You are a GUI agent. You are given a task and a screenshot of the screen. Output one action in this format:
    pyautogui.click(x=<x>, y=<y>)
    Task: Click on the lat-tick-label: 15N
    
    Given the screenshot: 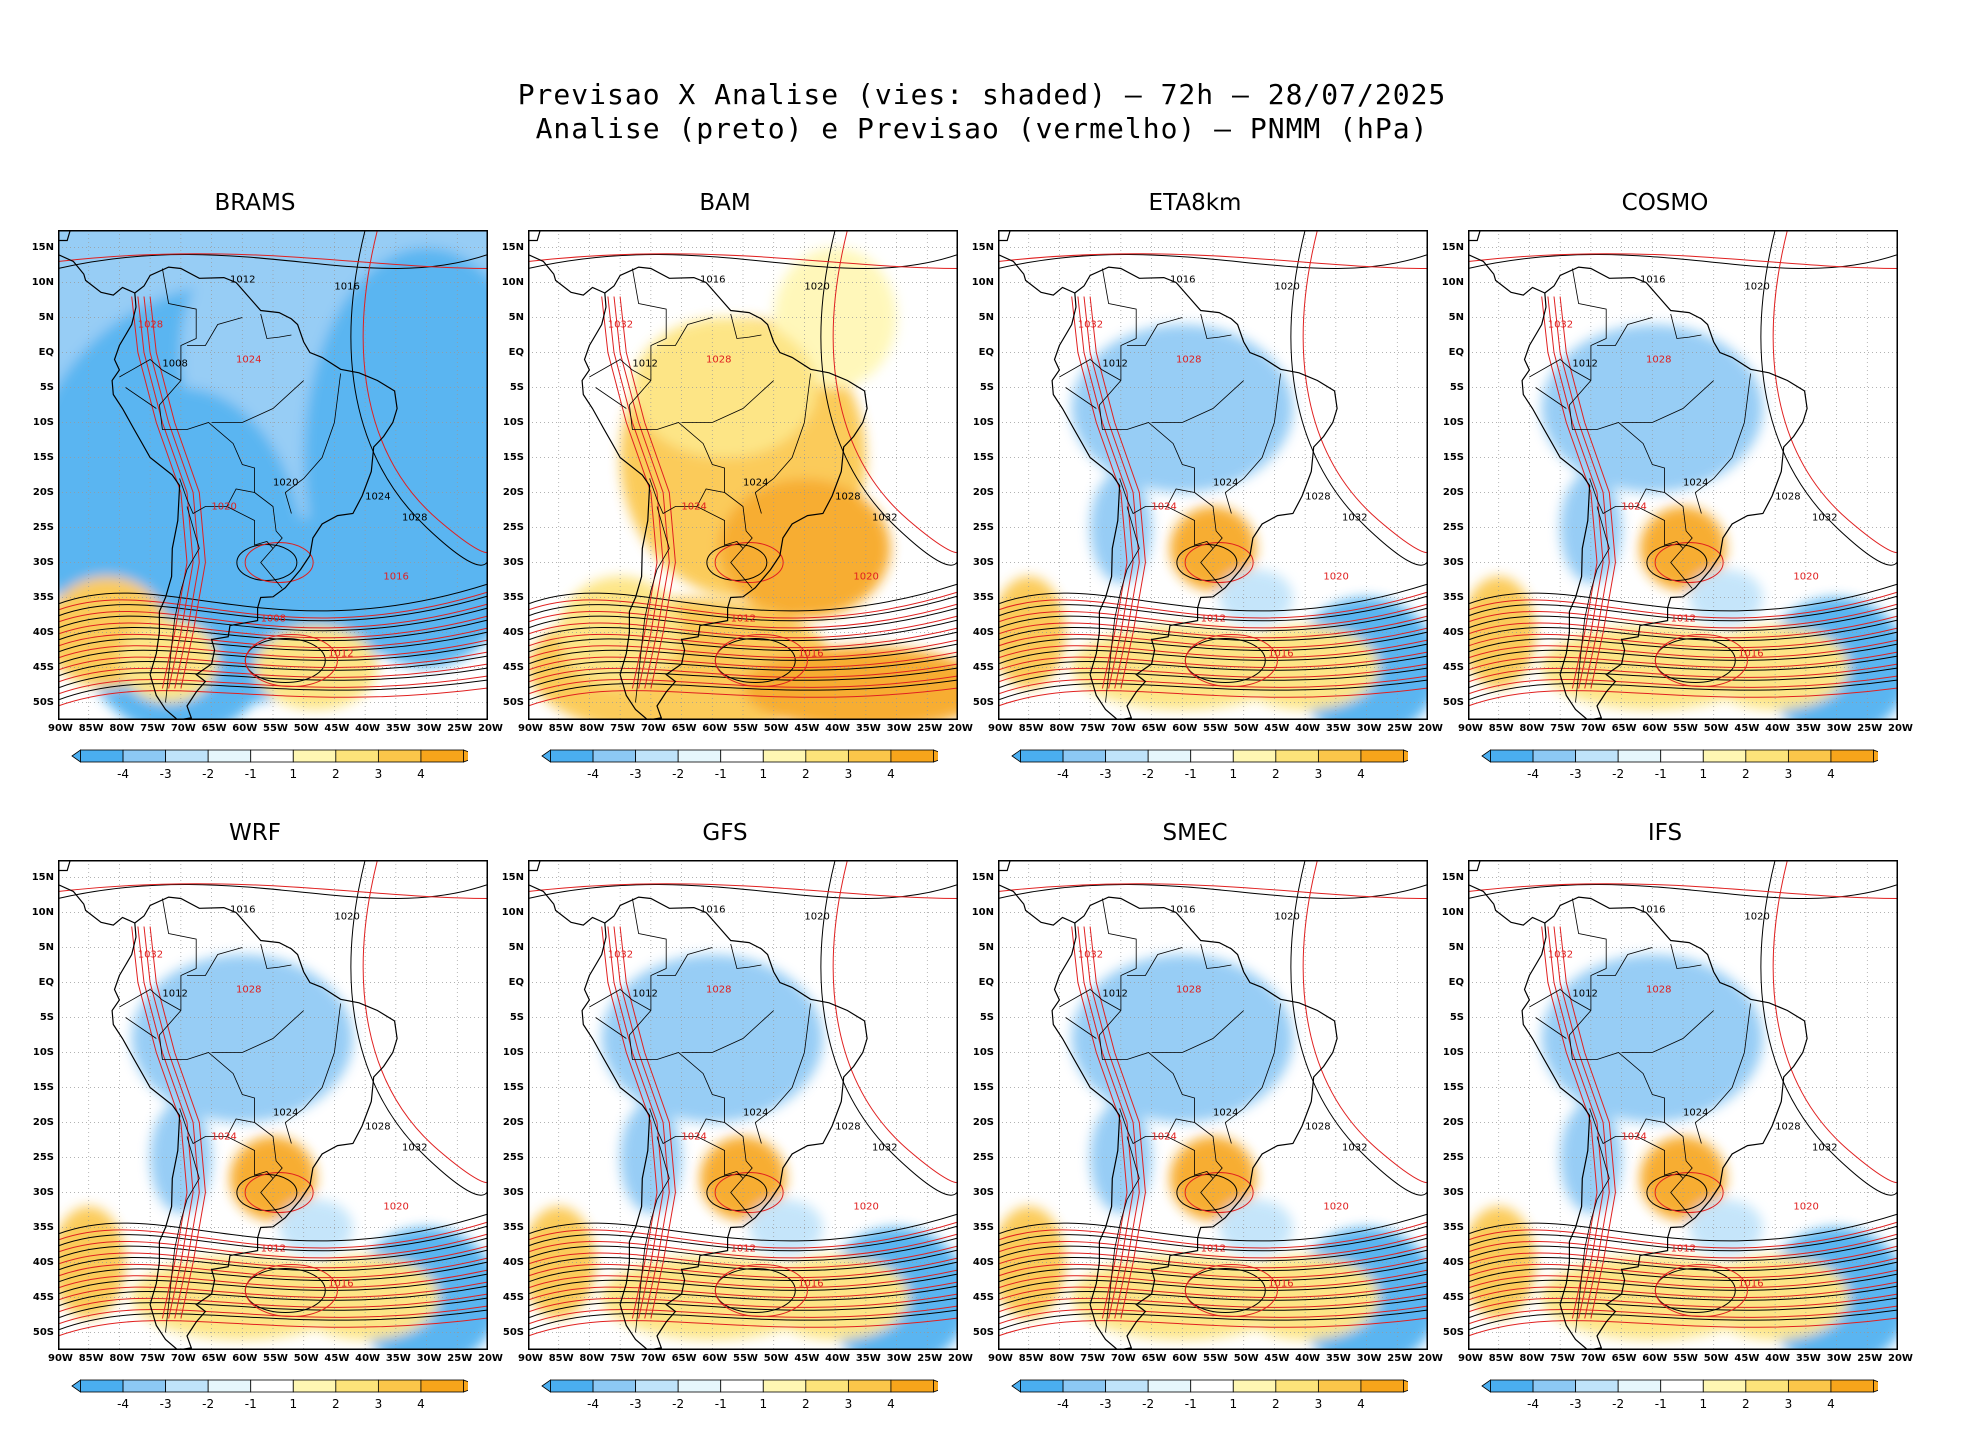 What is the action you would take?
    pyautogui.click(x=42, y=247)
    